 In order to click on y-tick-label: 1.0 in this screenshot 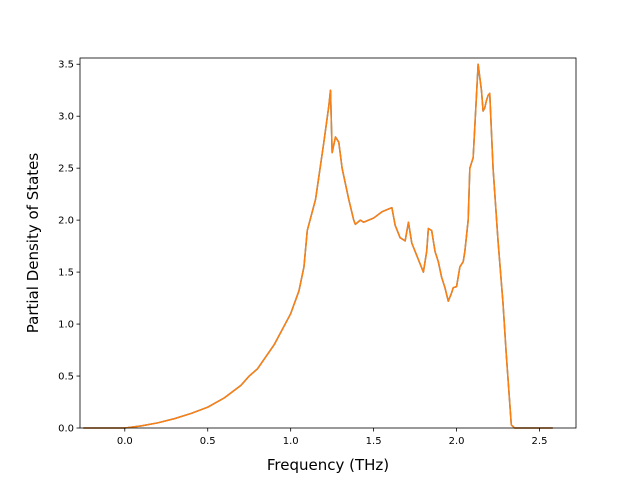, I will do `click(66, 325)`.